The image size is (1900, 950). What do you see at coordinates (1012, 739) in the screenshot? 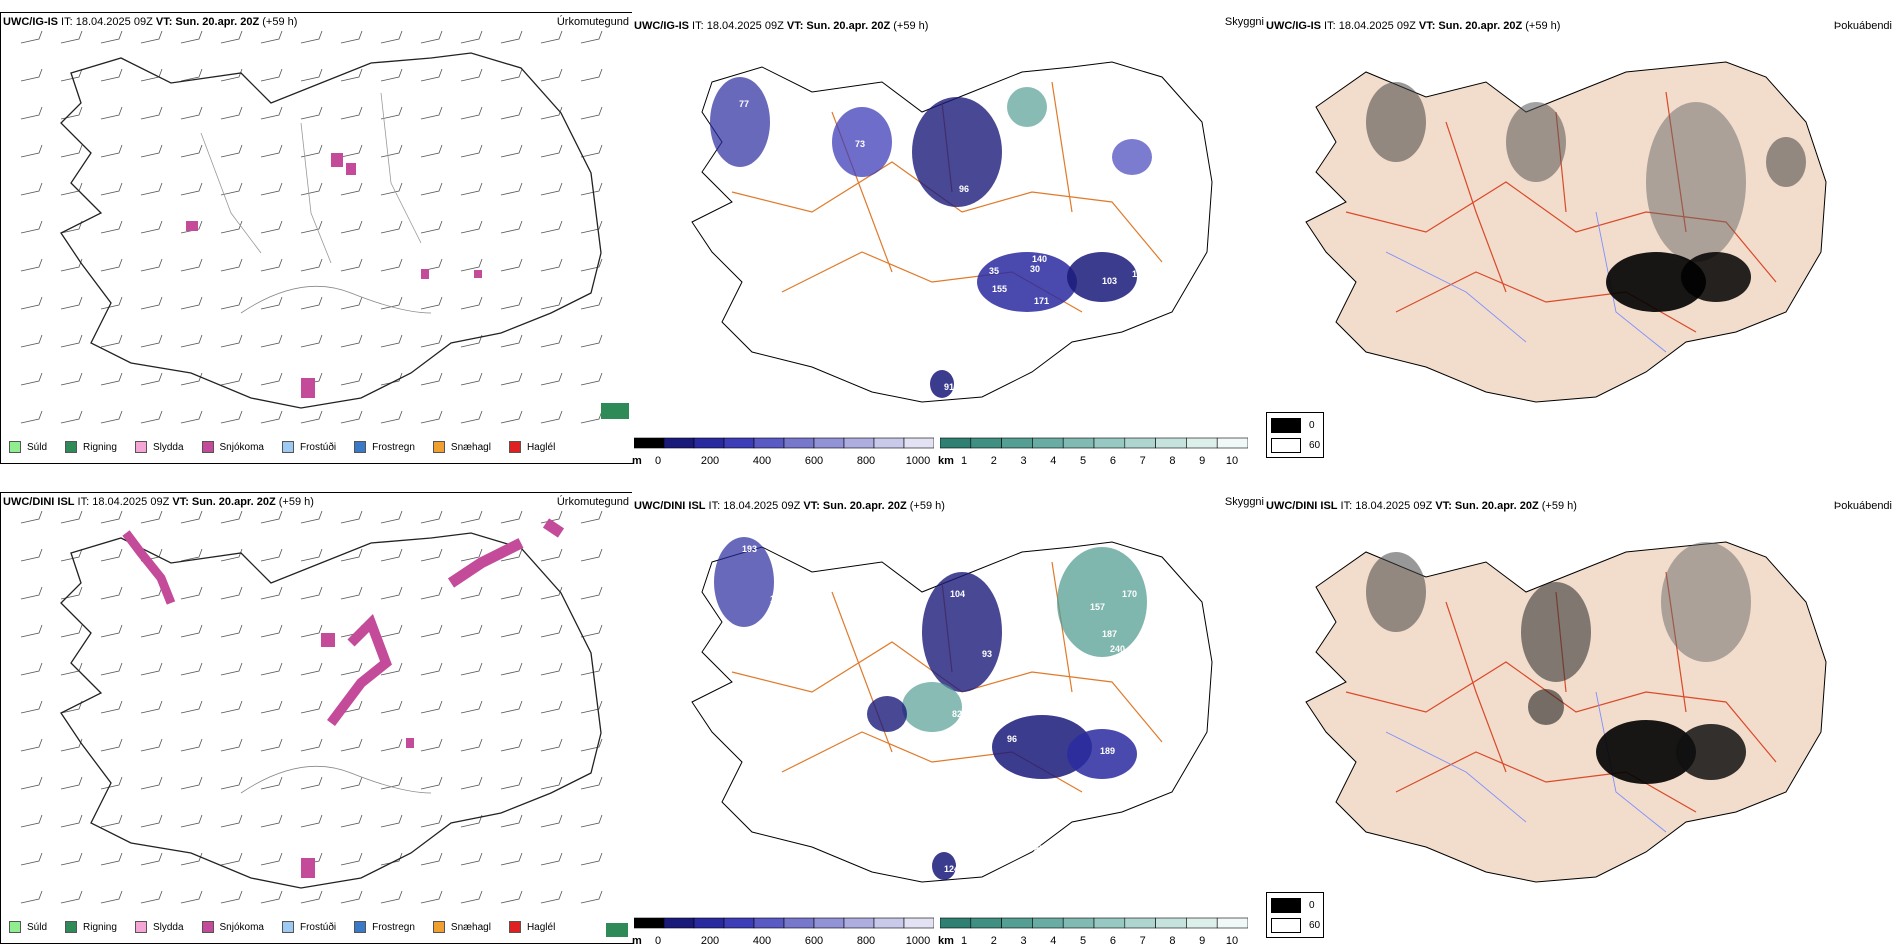
I see `visibility-value: 96` at bounding box center [1012, 739].